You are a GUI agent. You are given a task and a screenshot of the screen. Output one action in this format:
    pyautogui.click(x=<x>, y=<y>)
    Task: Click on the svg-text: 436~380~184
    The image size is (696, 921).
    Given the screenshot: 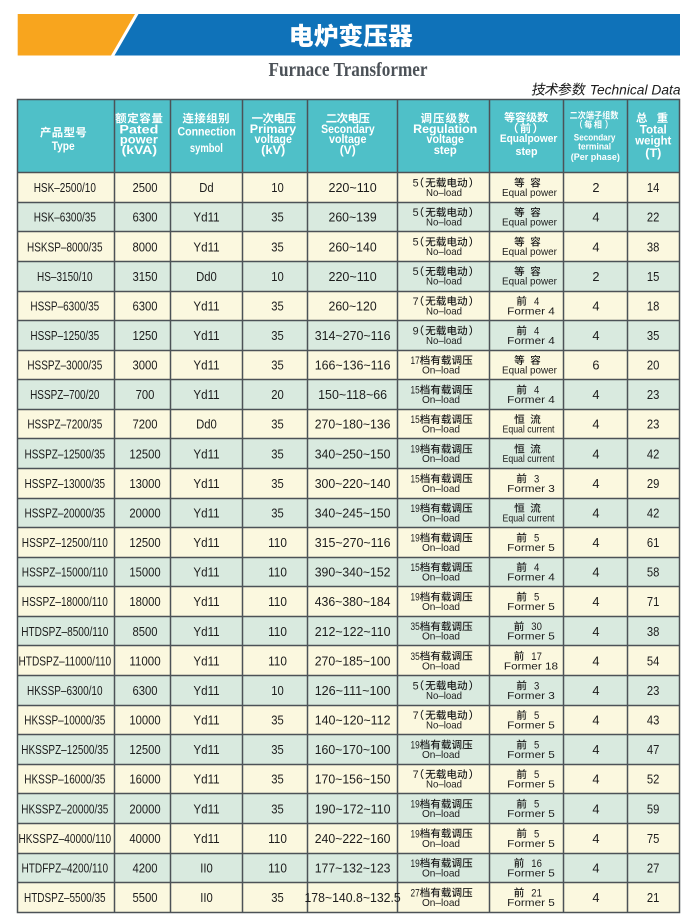 What is the action you would take?
    pyautogui.click(x=353, y=601)
    